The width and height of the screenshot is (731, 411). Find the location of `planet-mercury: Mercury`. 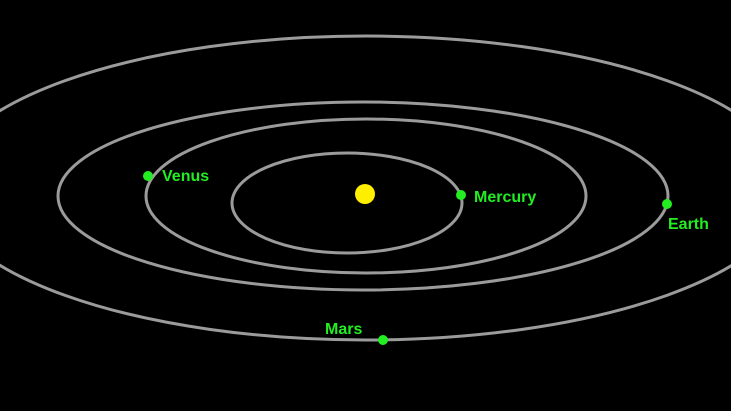

planet-mercury: Mercury is located at coordinates (496, 197).